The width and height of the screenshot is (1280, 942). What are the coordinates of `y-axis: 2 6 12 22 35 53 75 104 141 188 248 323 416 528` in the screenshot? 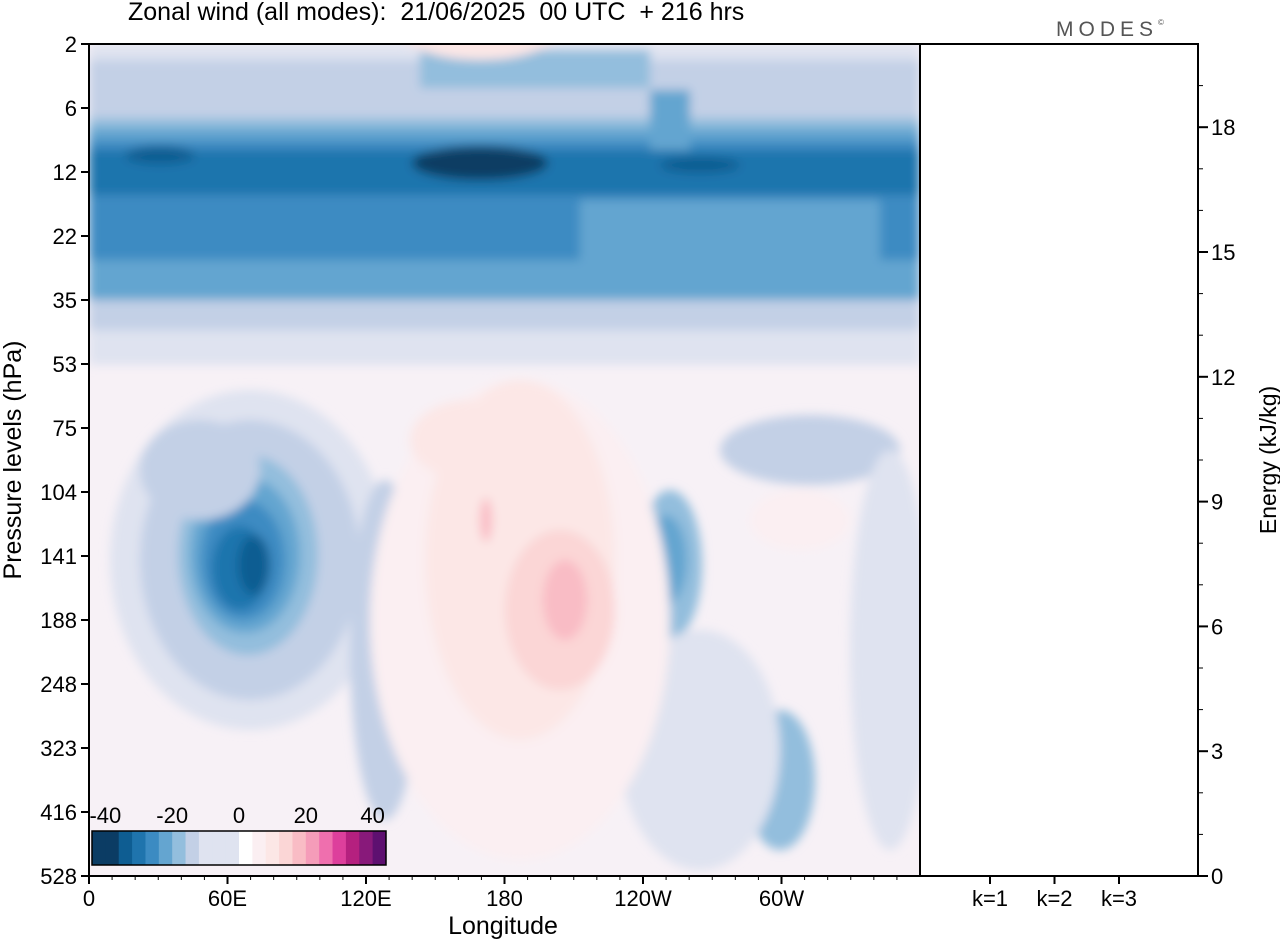 It's located at (64, 460).